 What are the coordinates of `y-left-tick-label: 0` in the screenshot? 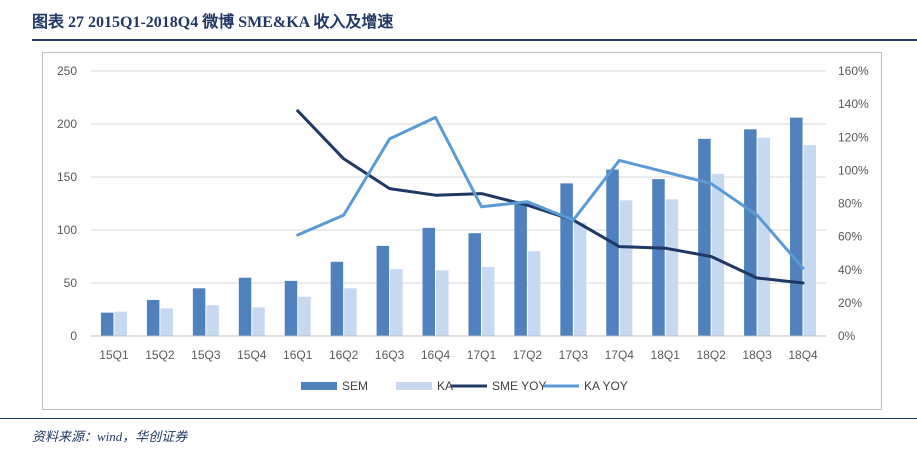 It's located at (73, 336).